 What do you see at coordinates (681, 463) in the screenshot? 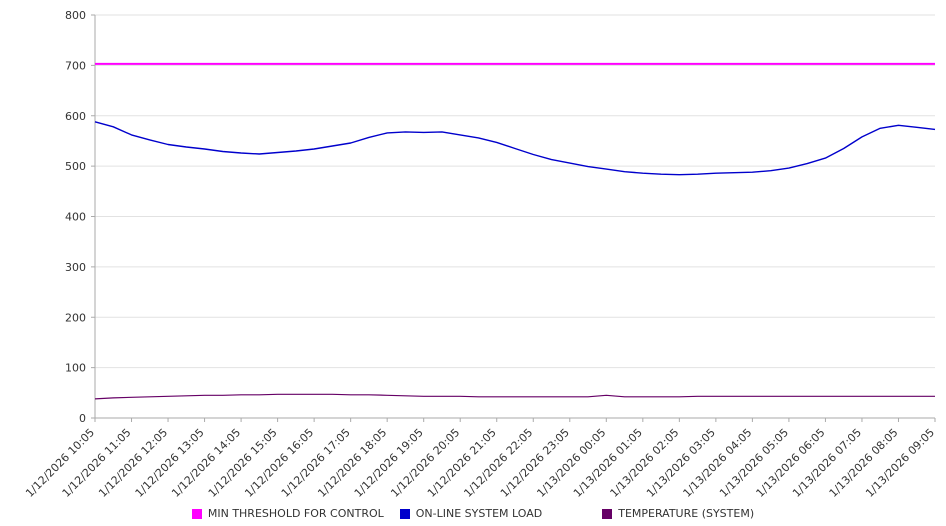
I see `x-axis-tick-label: 1/13/2026 03:05` at bounding box center [681, 463].